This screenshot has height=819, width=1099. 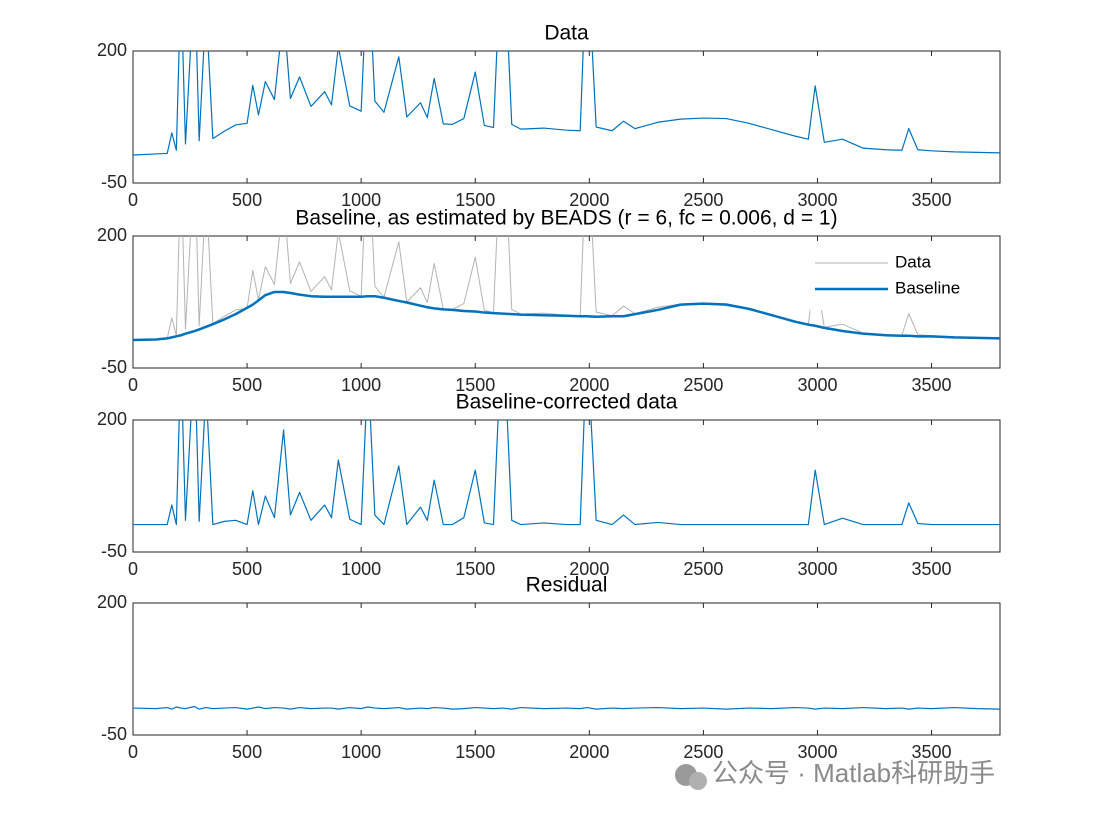 What do you see at coordinates (566, 33) in the screenshot?
I see `chart-title: Data` at bounding box center [566, 33].